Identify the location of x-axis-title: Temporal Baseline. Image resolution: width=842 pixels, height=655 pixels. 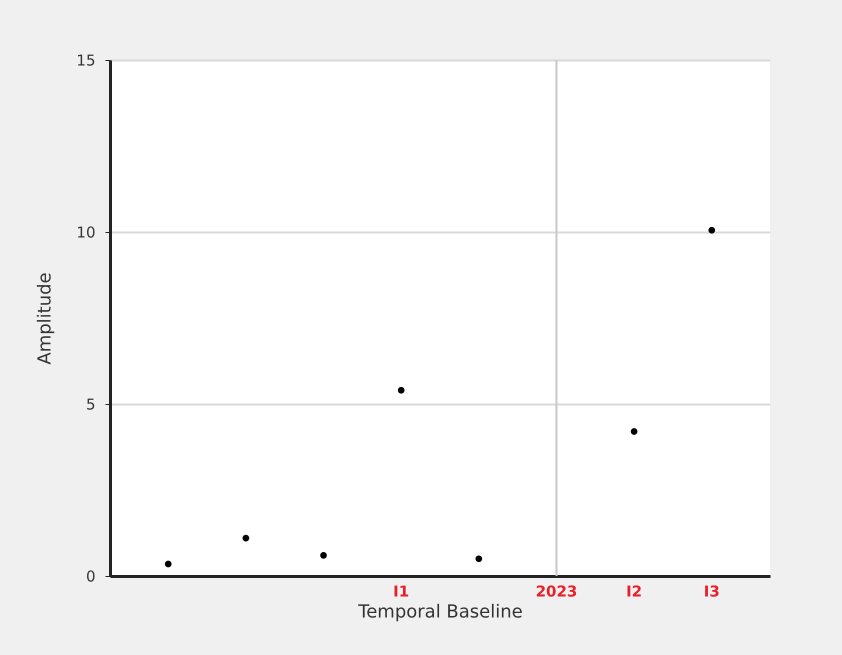
(440, 612).